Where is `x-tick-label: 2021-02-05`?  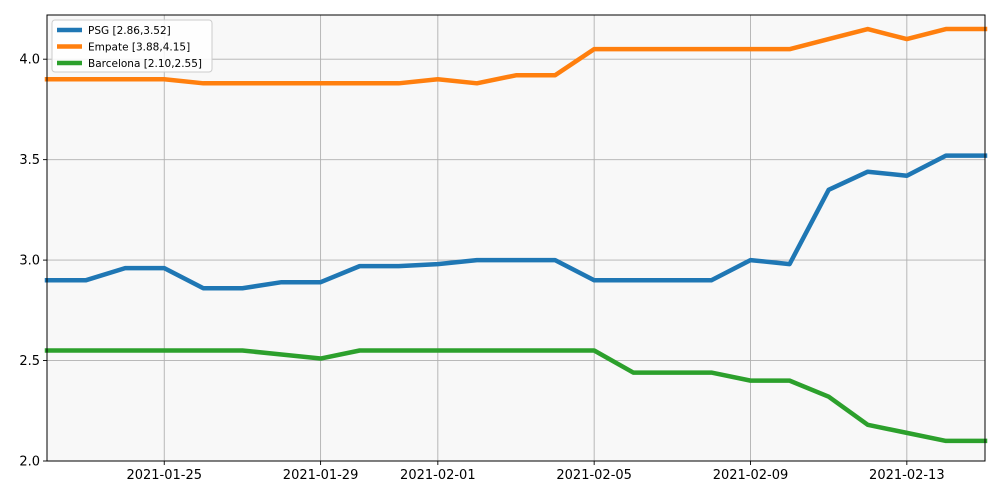 x-tick-label: 2021-02-05 is located at coordinates (594, 475).